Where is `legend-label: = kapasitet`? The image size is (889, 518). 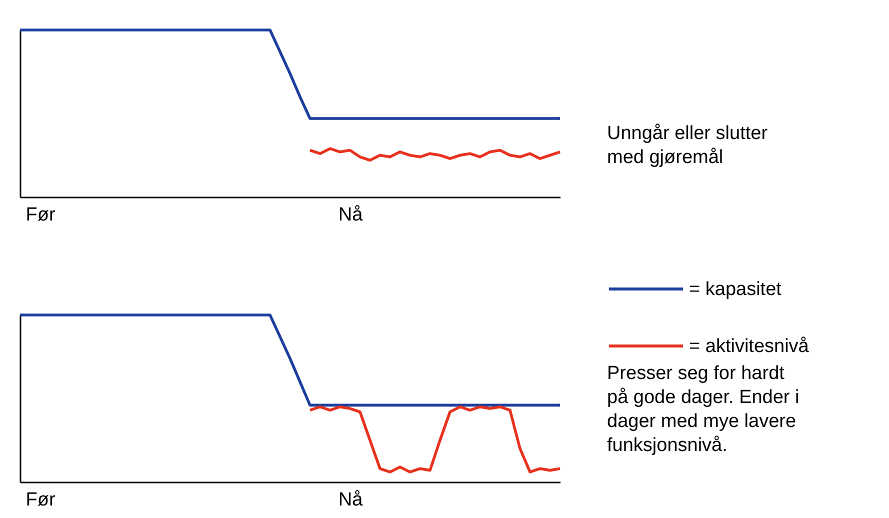 legend-label: = kapasitet is located at coordinates (735, 289).